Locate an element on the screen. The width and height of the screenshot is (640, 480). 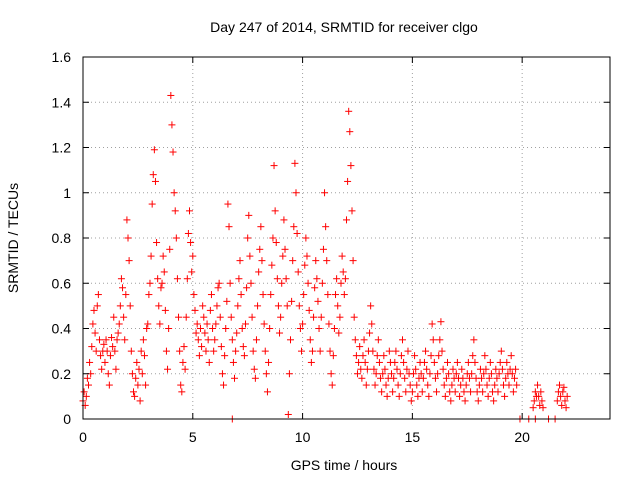
x-tick-label: 0 is located at coordinates (83, 437).